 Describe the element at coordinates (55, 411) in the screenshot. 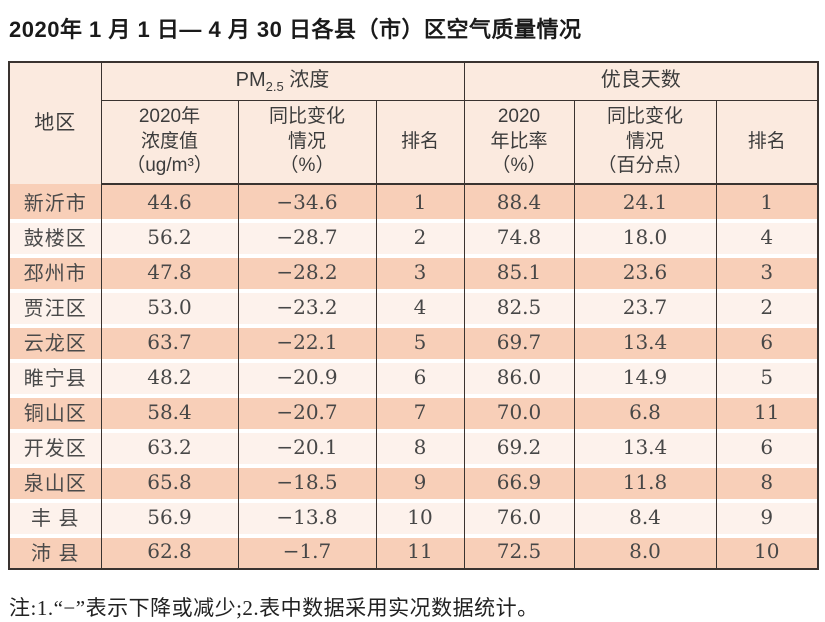

I see `cell-region: 铜山区` at that location.